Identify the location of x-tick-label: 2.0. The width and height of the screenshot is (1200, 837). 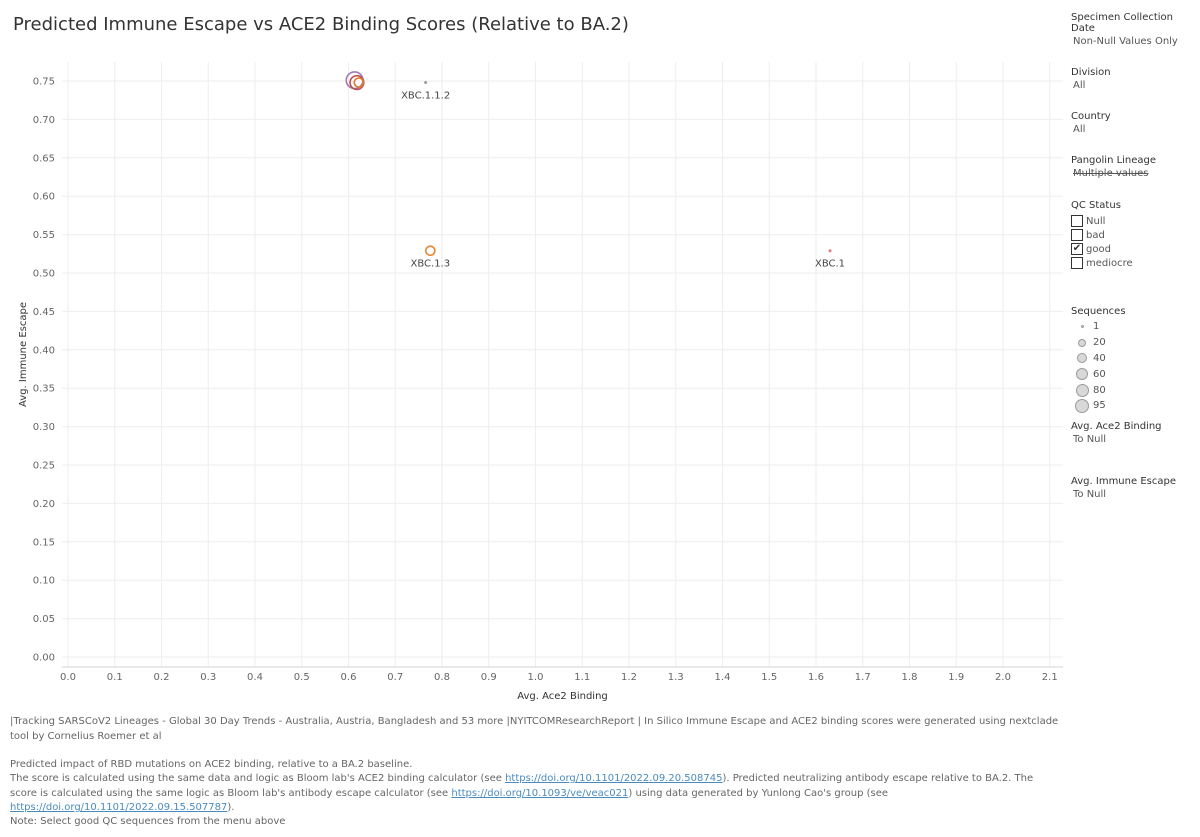
(1003, 677).